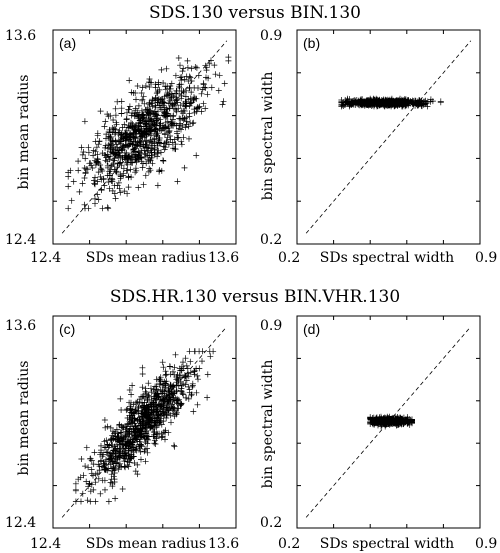 This screenshot has height=553, width=500. Describe the element at coordinates (311, 329) in the screenshot. I see `panel-label: (d)` at that location.